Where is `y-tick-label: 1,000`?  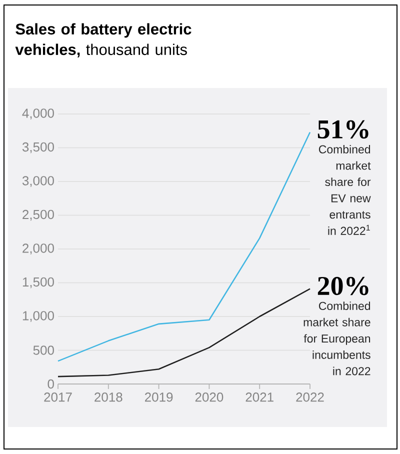
y-tick-label: 1,000 is located at coordinates (38, 316).